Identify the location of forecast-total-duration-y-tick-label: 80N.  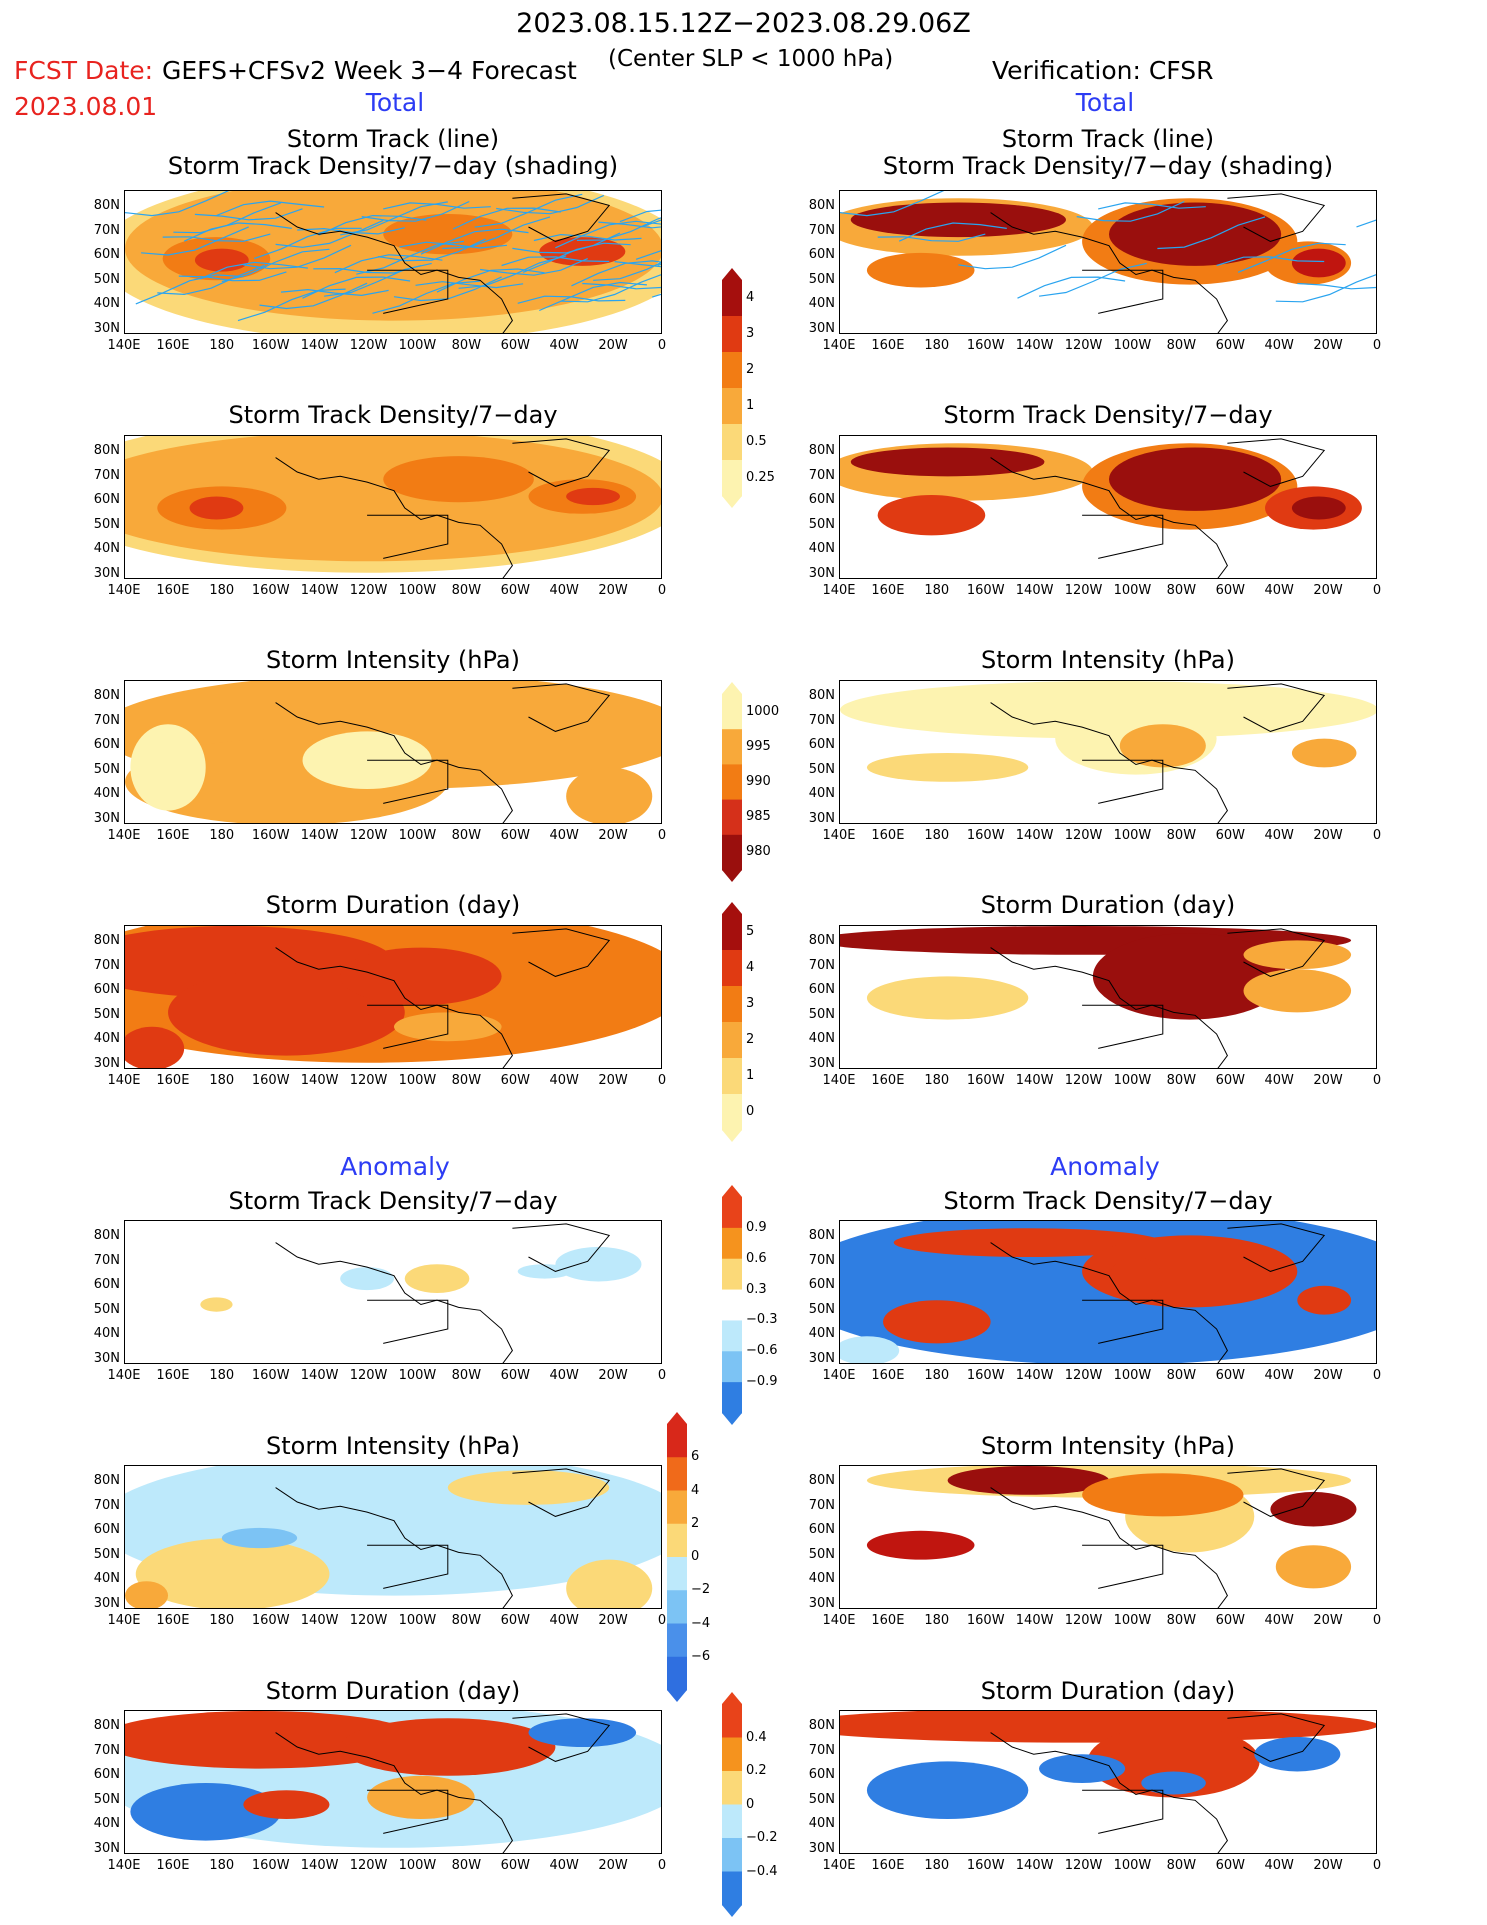
(106, 940).